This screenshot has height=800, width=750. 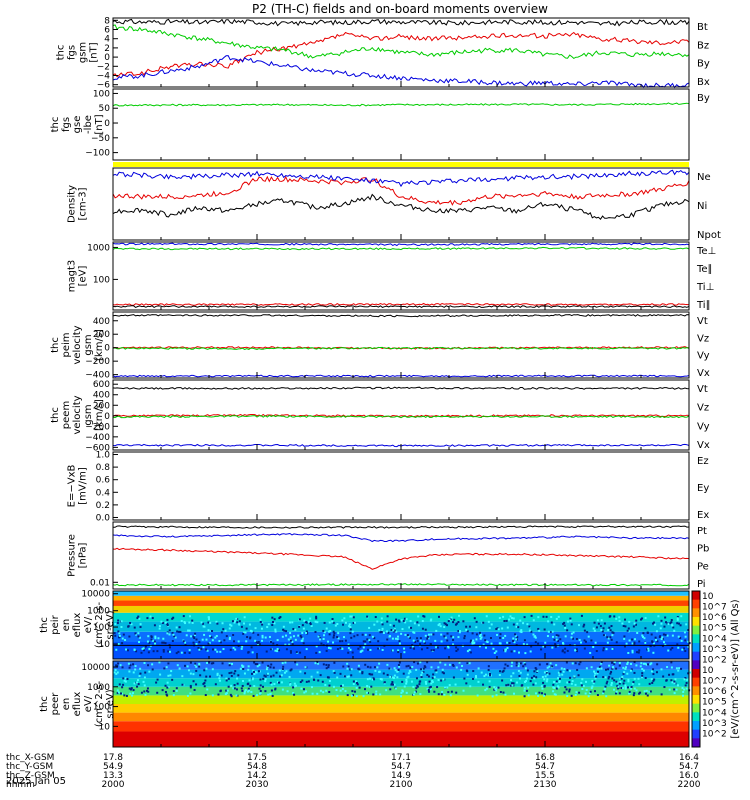 I want to click on x-axis-row-label: hhmm, so click(x=20, y=785).